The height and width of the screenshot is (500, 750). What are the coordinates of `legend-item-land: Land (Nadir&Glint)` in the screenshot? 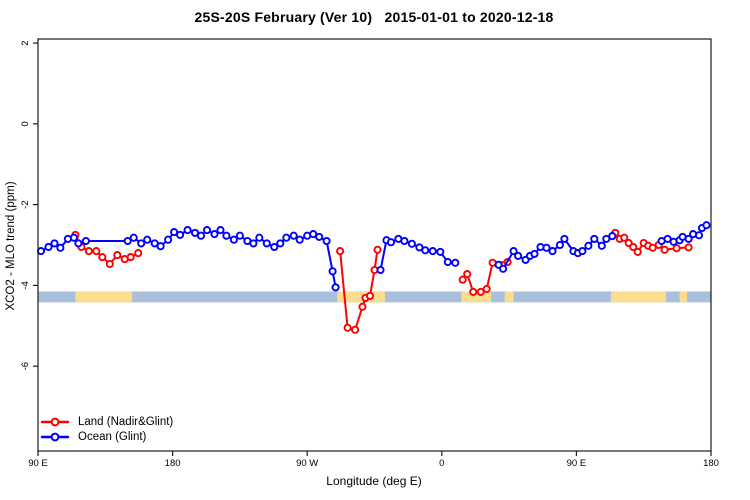 It's located at (106, 421).